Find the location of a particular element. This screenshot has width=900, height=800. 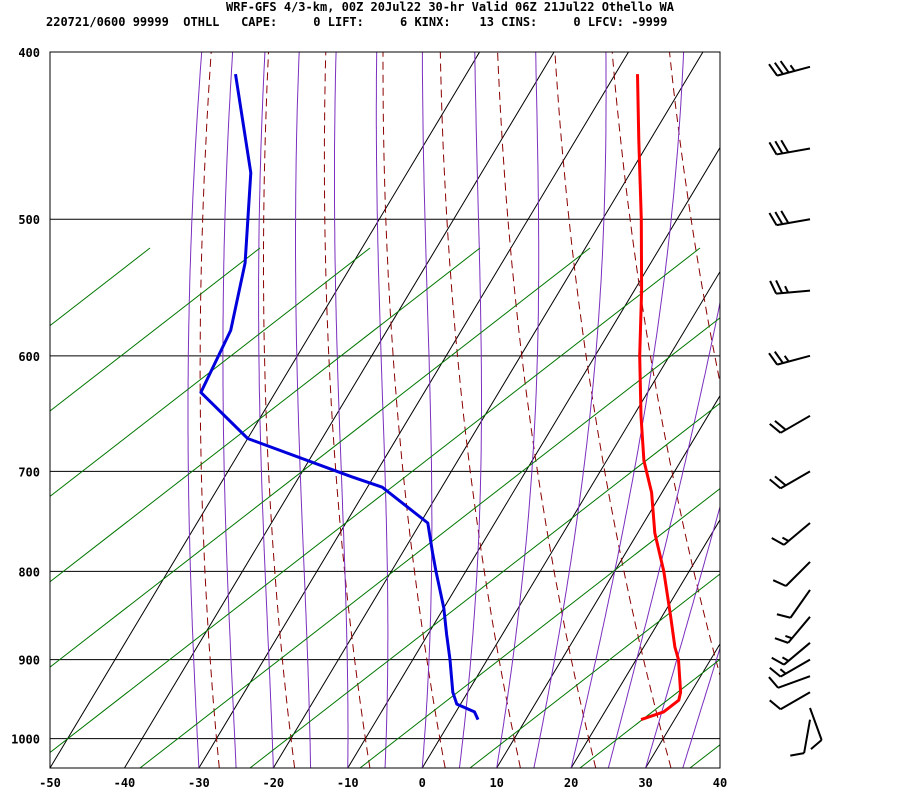

x-tick-label: 20 is located at coordinates (571, 783).